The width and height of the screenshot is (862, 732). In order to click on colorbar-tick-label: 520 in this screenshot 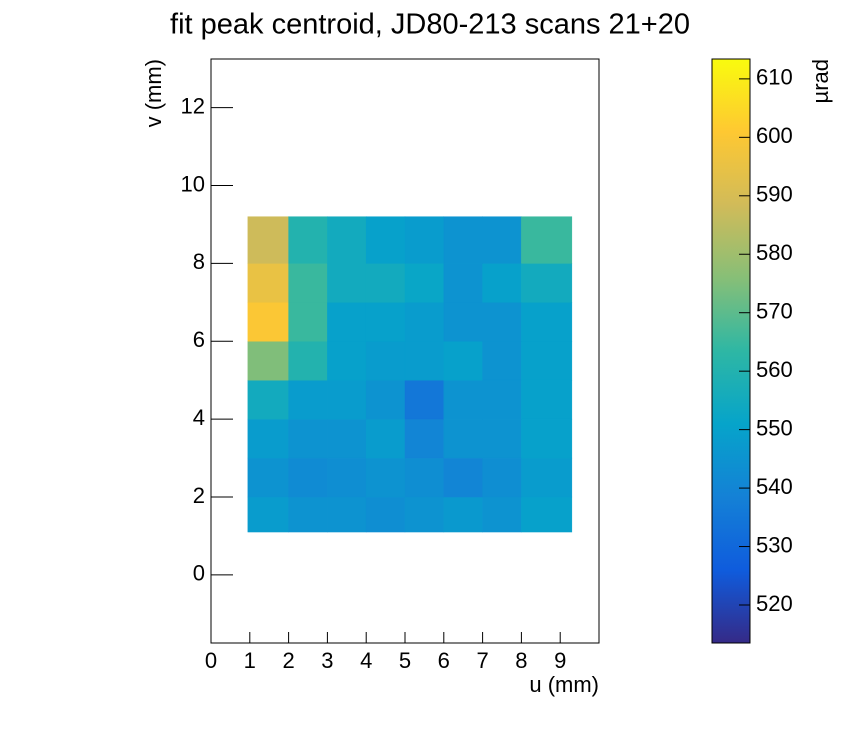, I will do `click(774, 603)`.